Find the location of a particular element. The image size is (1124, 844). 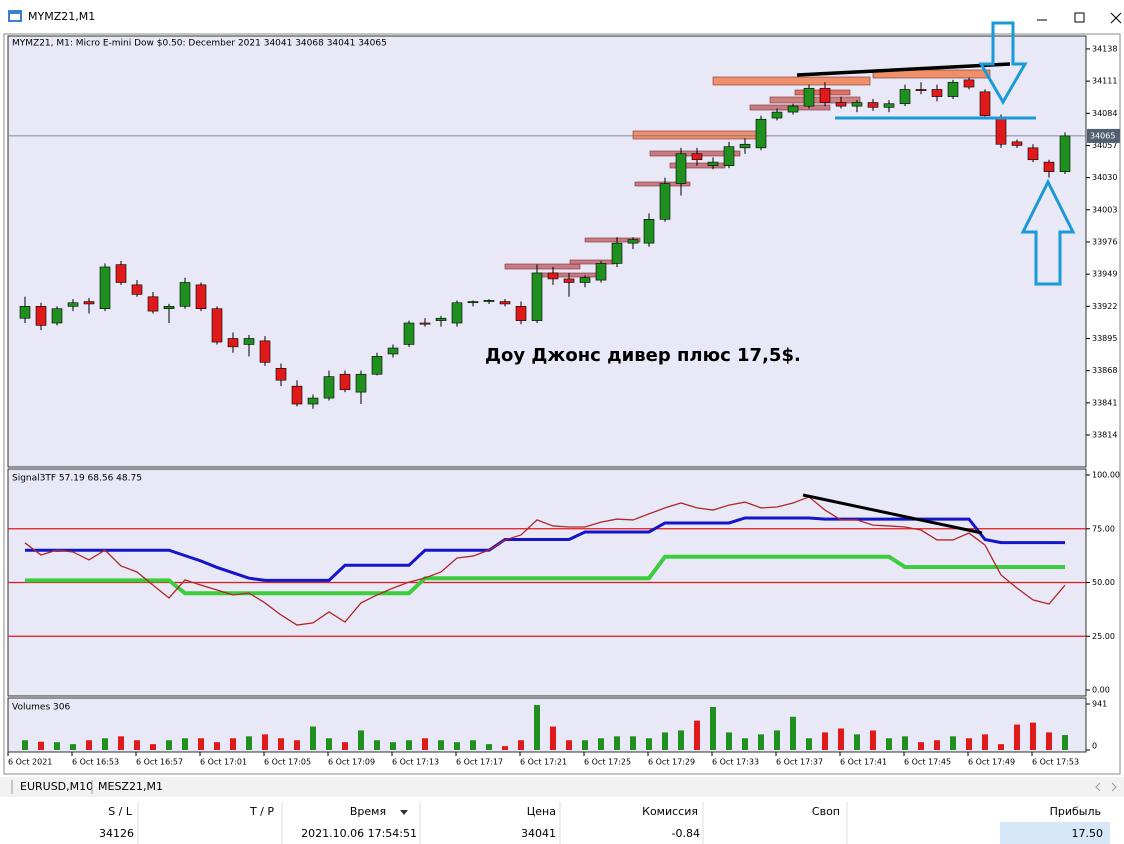

y-tick-label: 33922 is located at coordinates (1104, 306).